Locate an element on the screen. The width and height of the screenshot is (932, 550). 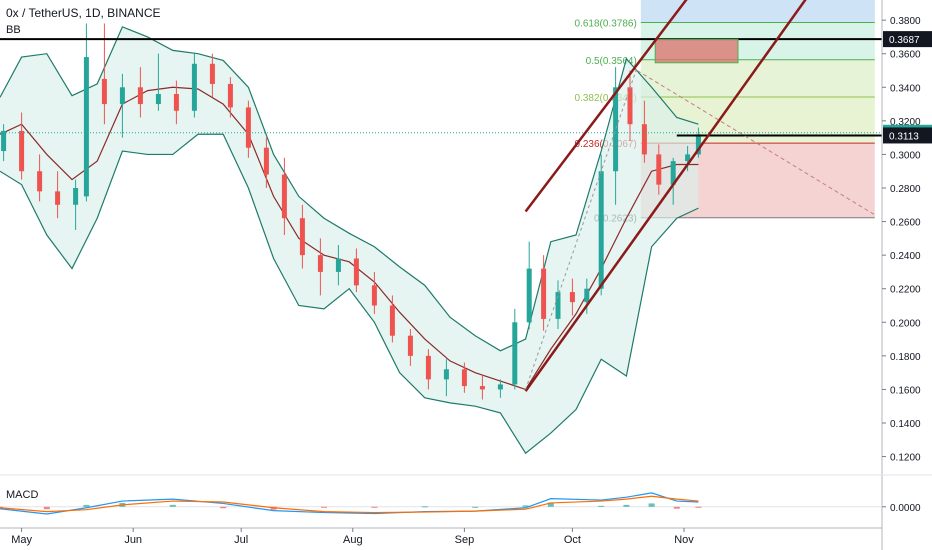
y-tick-label: 0.1600 is located at coordinates (905, 390).